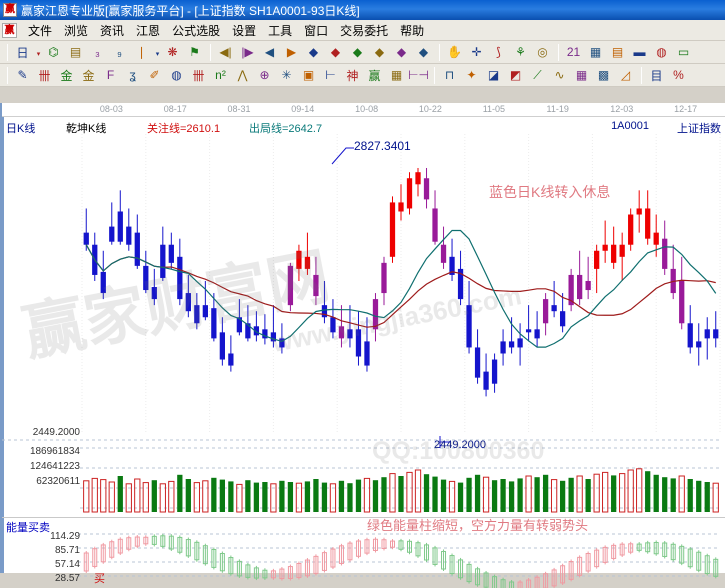 The height and width of the screenshot is (588, 725). What do you see at coordinates (141, 52) in the screenshot?
I see `candle-icon: ❘` at bounding box center [141, 52].